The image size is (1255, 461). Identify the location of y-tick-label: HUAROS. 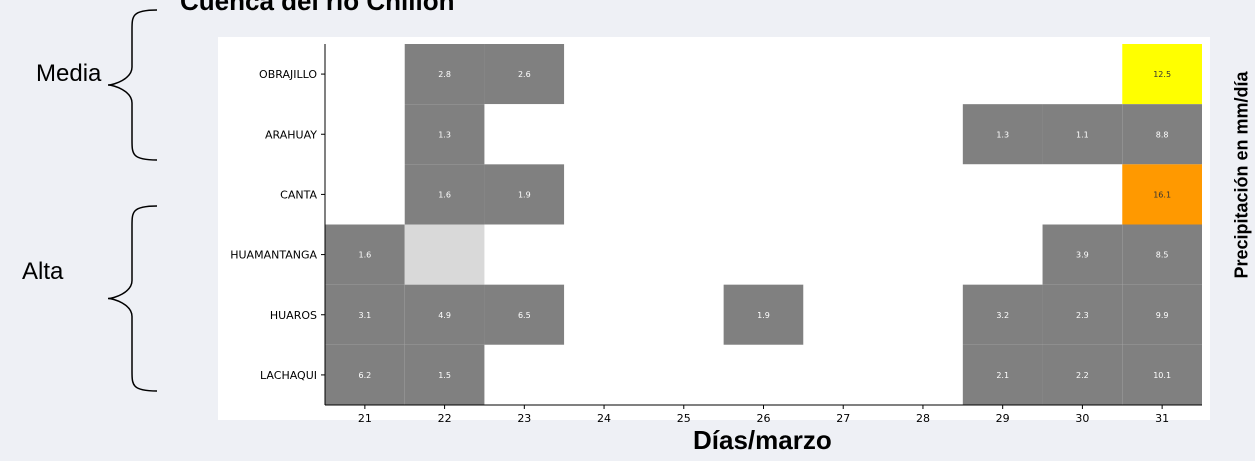
(293, 315).